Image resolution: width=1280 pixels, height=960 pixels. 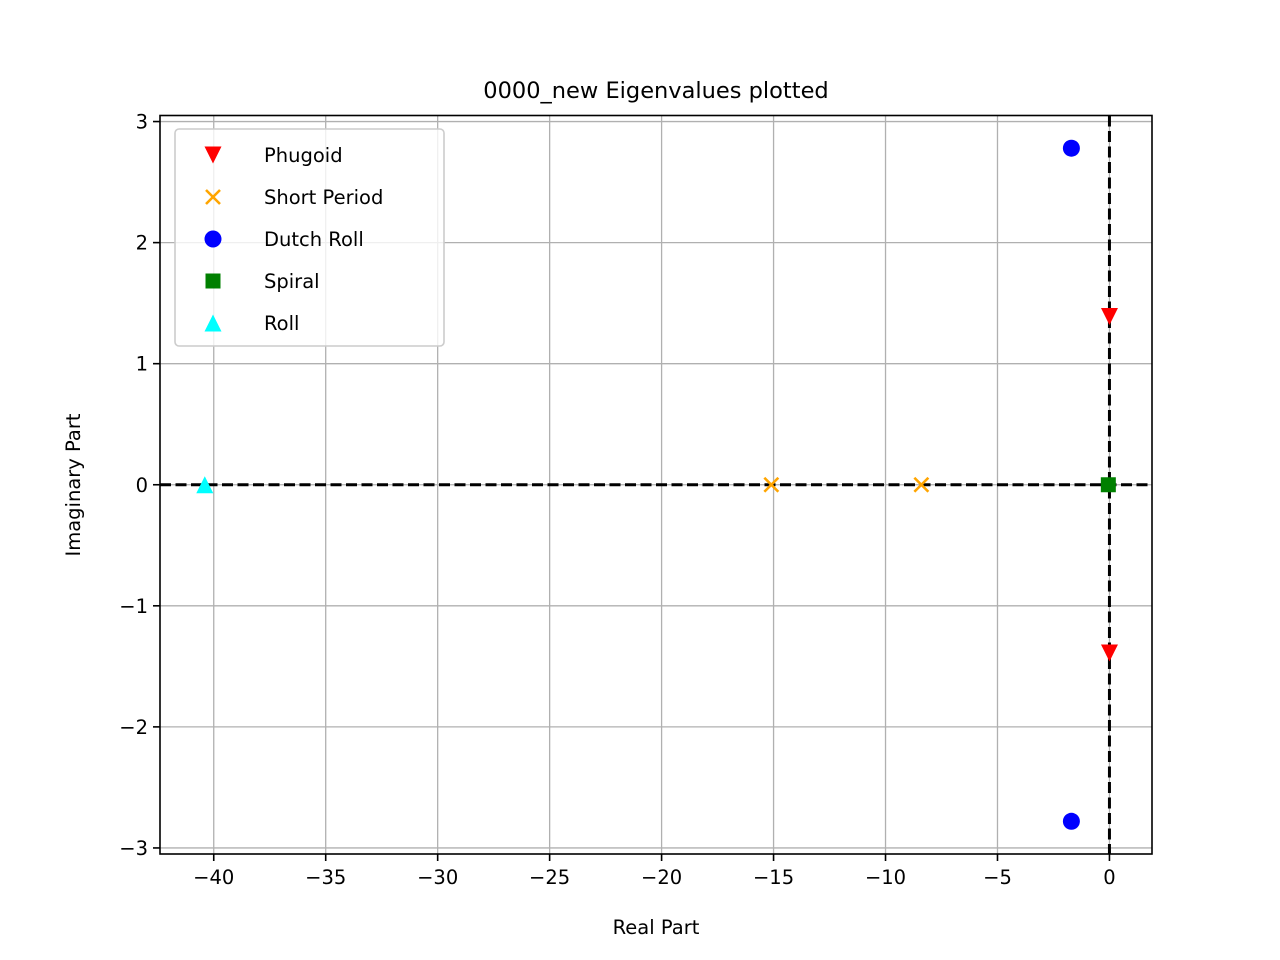 I want to click on x-tick-label: −35, so click(x=325, y=877).